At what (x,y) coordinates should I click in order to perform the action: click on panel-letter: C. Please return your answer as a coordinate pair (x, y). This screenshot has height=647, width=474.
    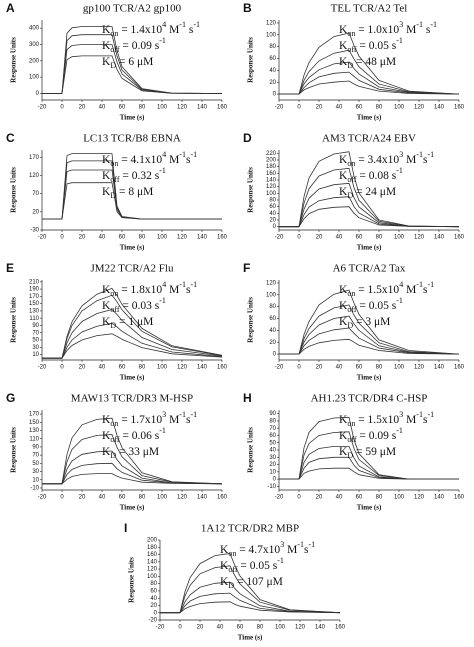
    Looking at the image, I should click on (10, 138).